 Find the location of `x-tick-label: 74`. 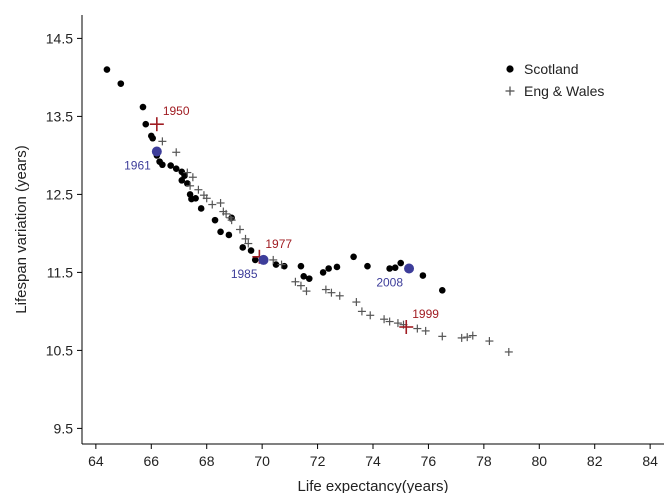

x-tick-label: 74 is located at coordinates (373, 461).